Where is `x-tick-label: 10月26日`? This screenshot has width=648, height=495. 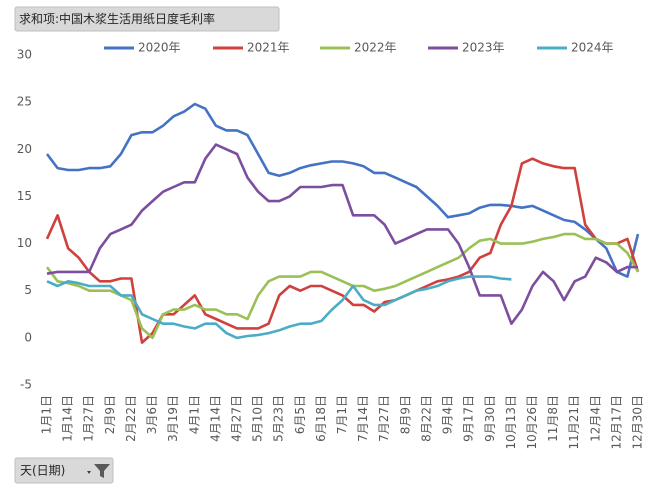
x-tick-label: 10月26日 is located at coordinates (532, 422).